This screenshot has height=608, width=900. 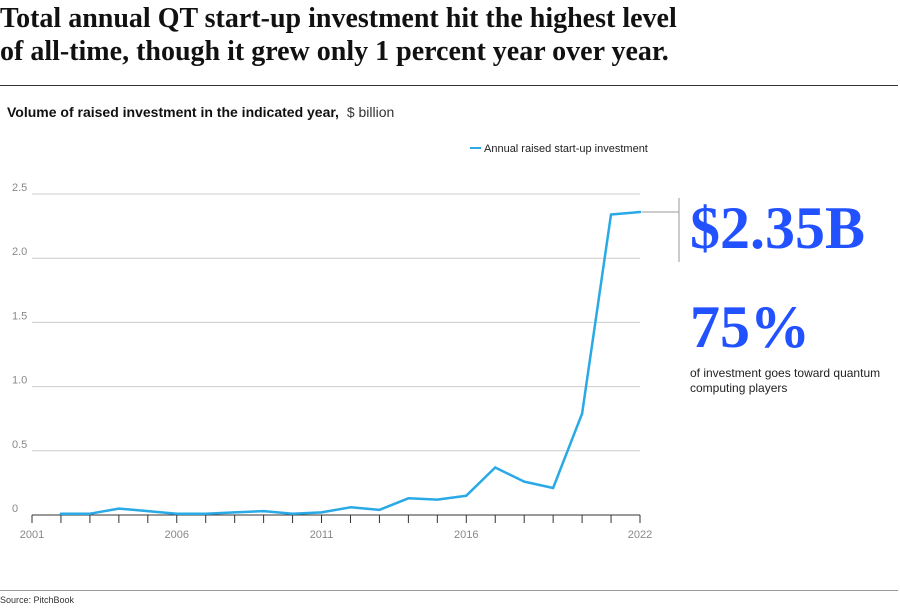 What do you see at coordinates (466, 535) in the screenshot?
I see `x-tick-label: 2016` at bounding box center [466, 535].